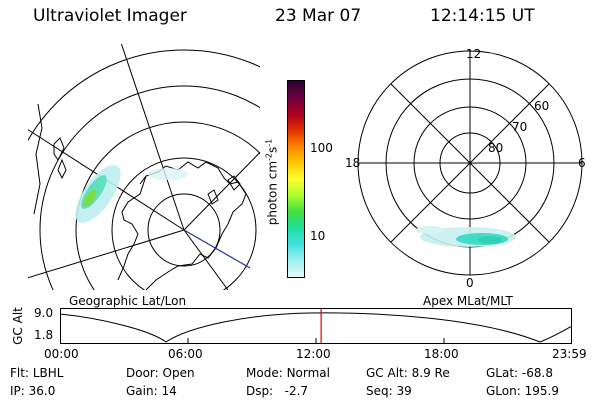 This screenshot has height=400, width=600. Describe the element at coordinates (522, 391) in the screenshot. I see `glon-param: GLon: 195.9` at that location.